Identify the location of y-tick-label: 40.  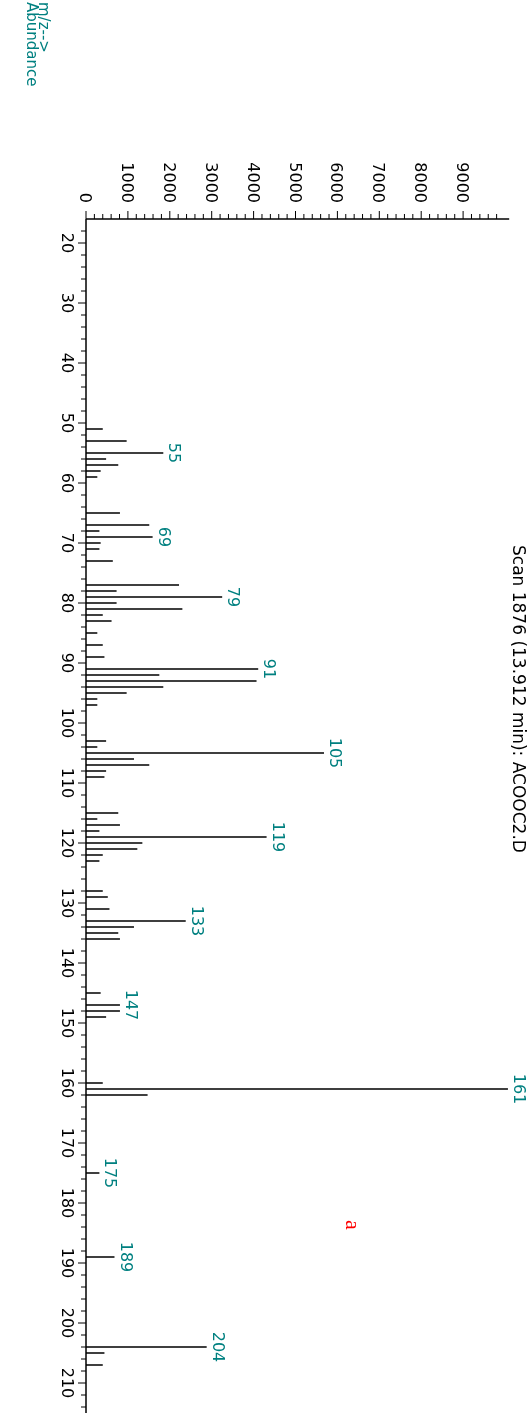
(67, 363).